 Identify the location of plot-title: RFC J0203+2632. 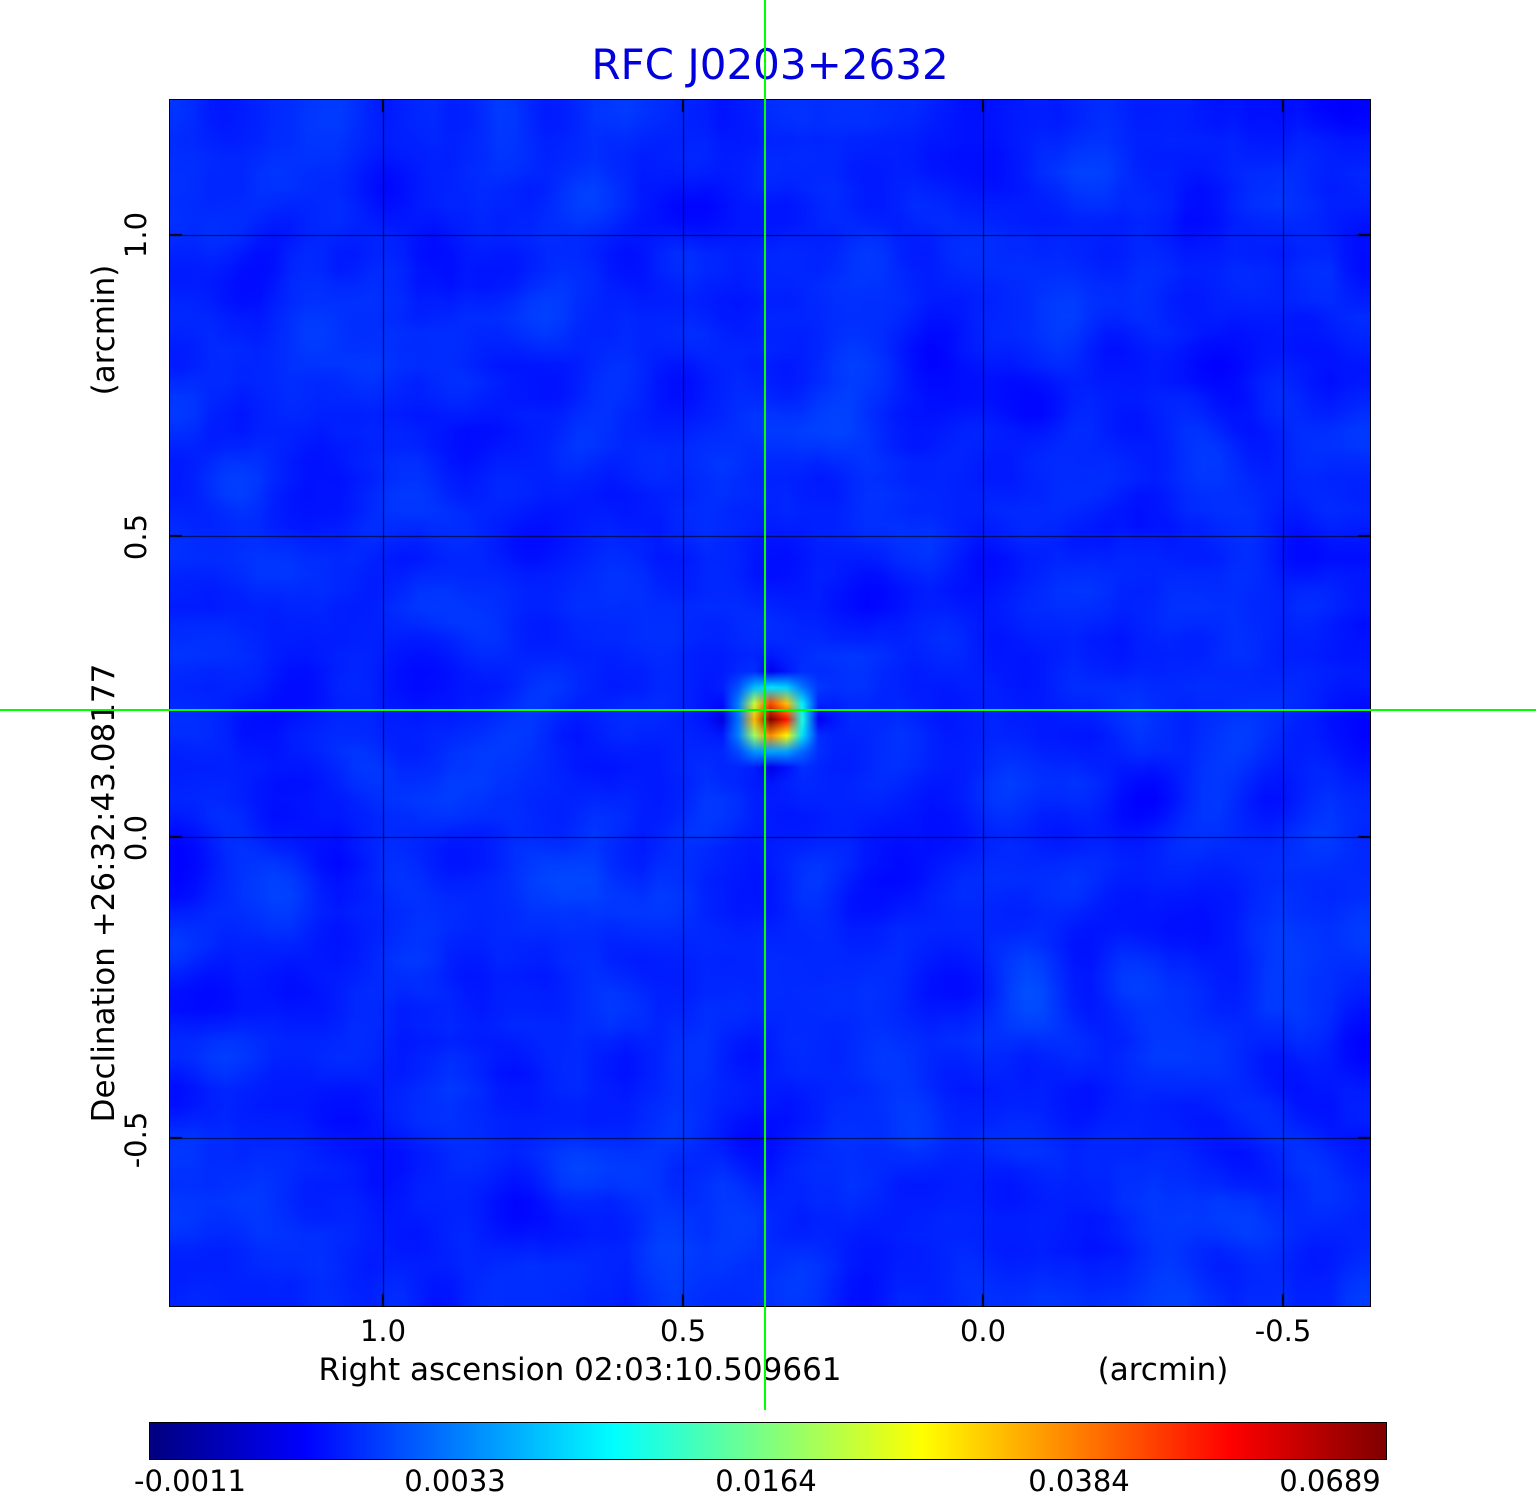
(770, 64).